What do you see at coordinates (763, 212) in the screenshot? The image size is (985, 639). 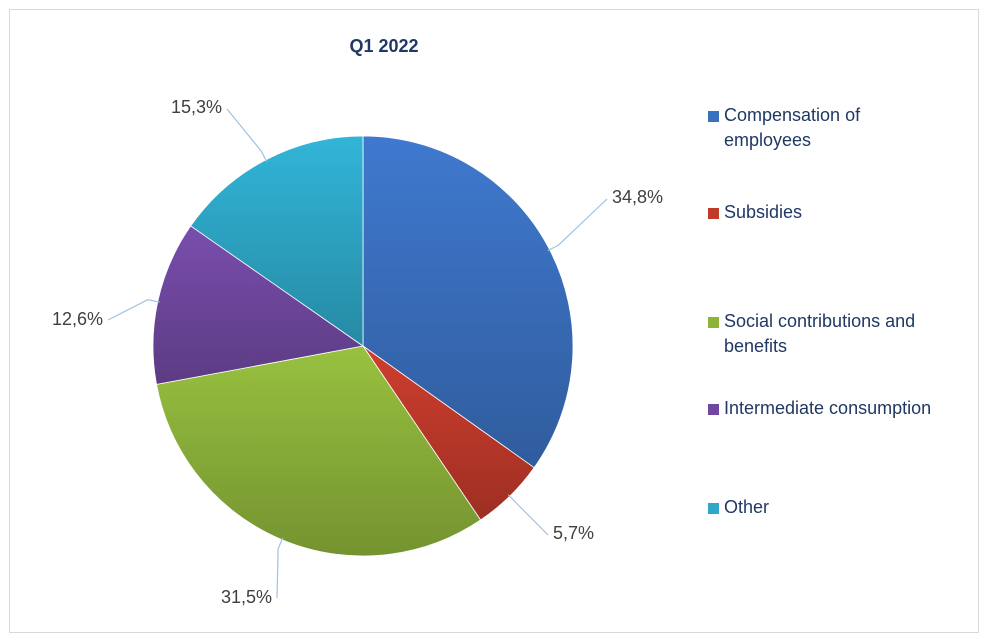 I see `legend-label: Subsidies` at bounding box center [763, 212].